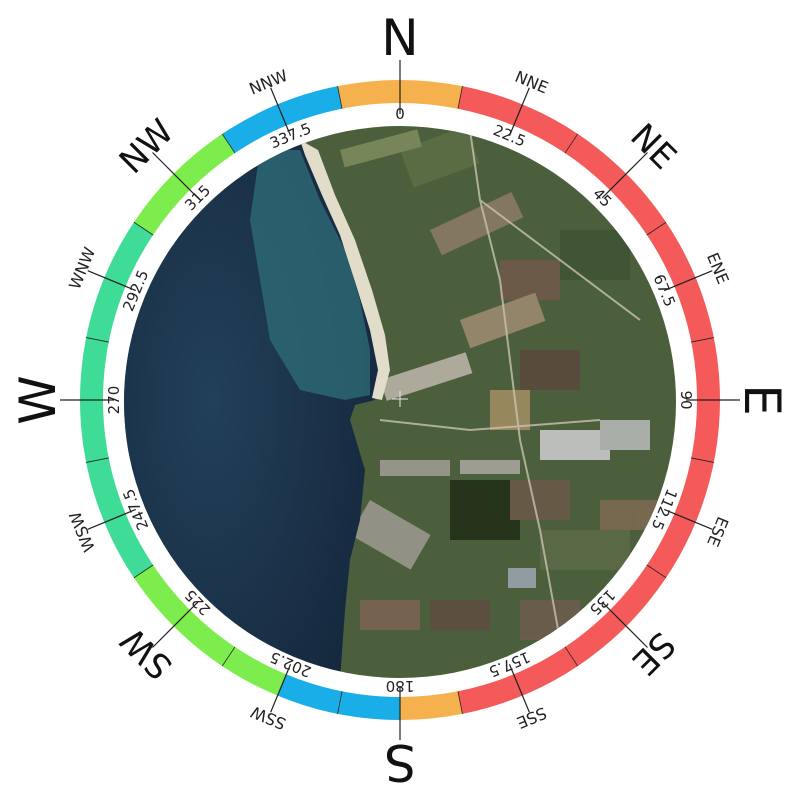 The image size is (800, 800). What do you see at coordinates (82, 532) in the screenshot?
I see `direction-label-wsw: WSW` at bounding box center [82, 532].